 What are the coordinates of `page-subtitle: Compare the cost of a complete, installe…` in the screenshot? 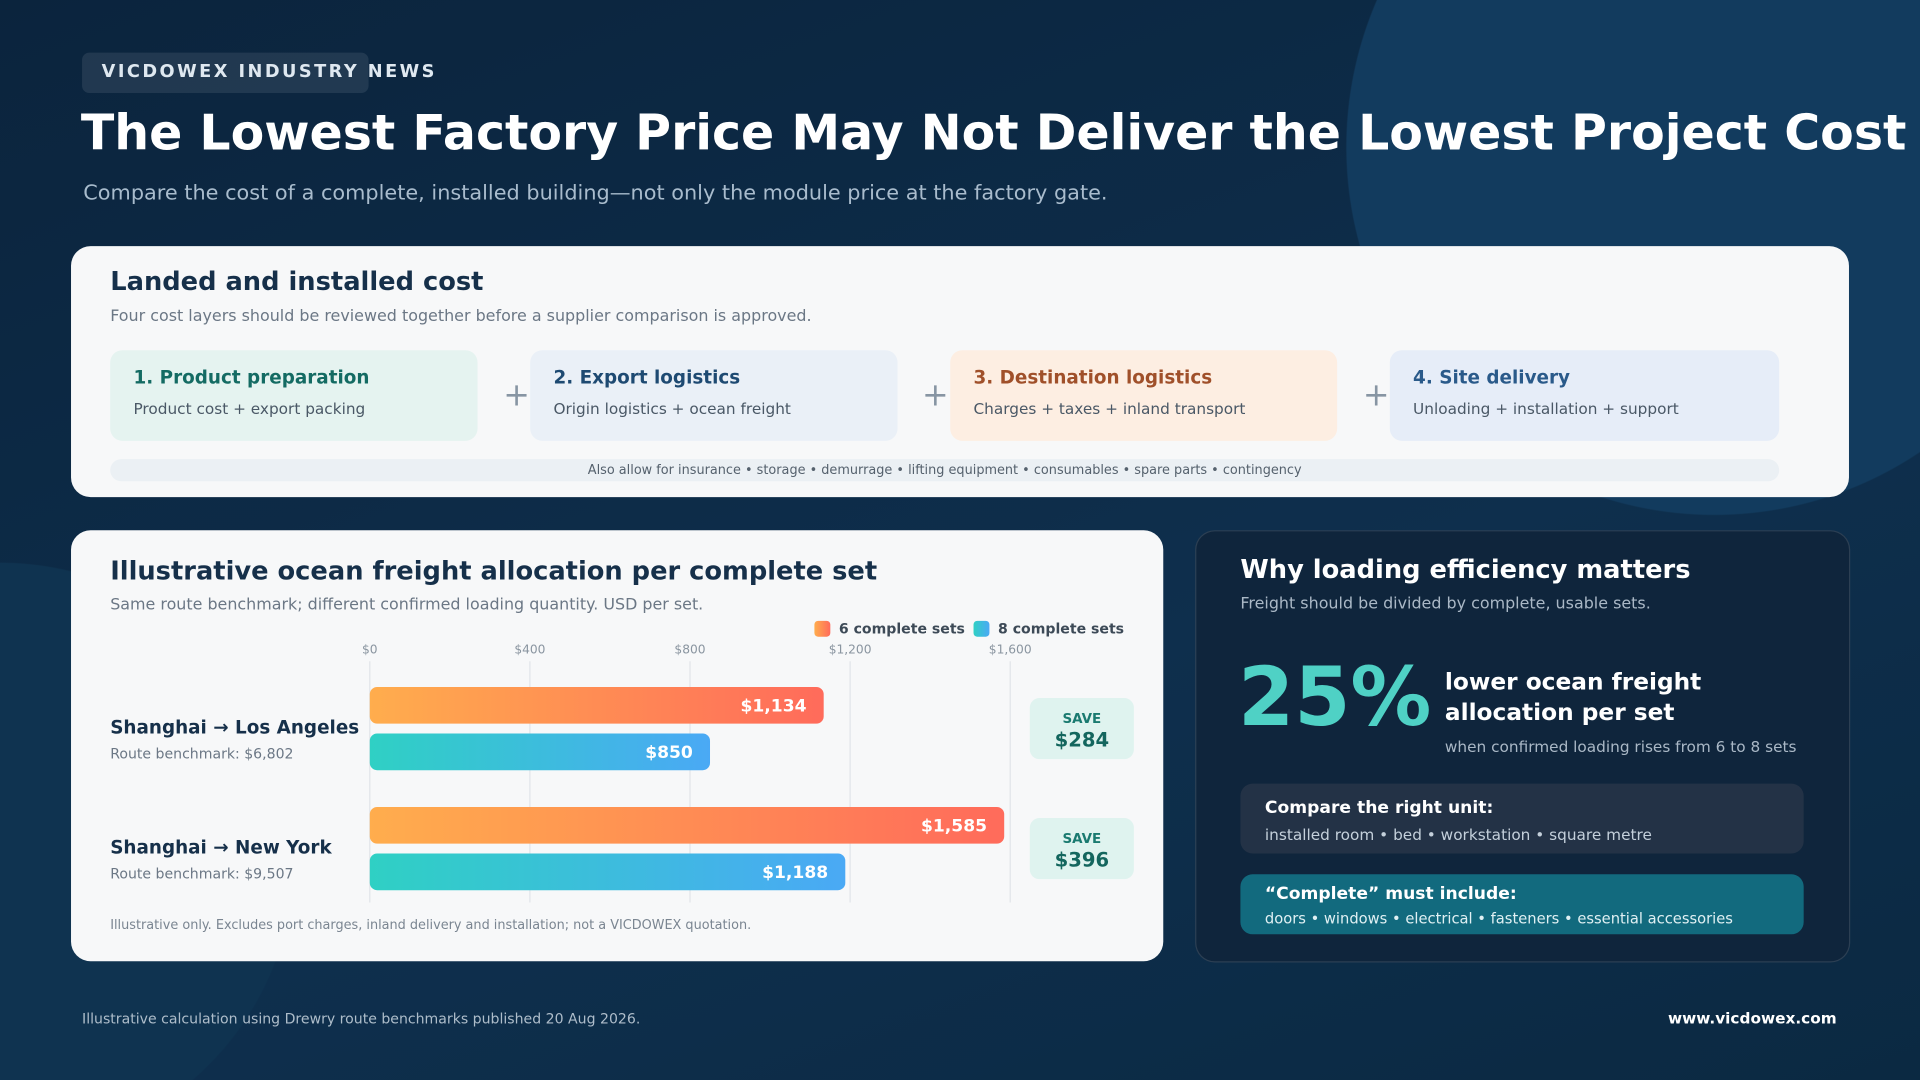 It's located at (595, 193).